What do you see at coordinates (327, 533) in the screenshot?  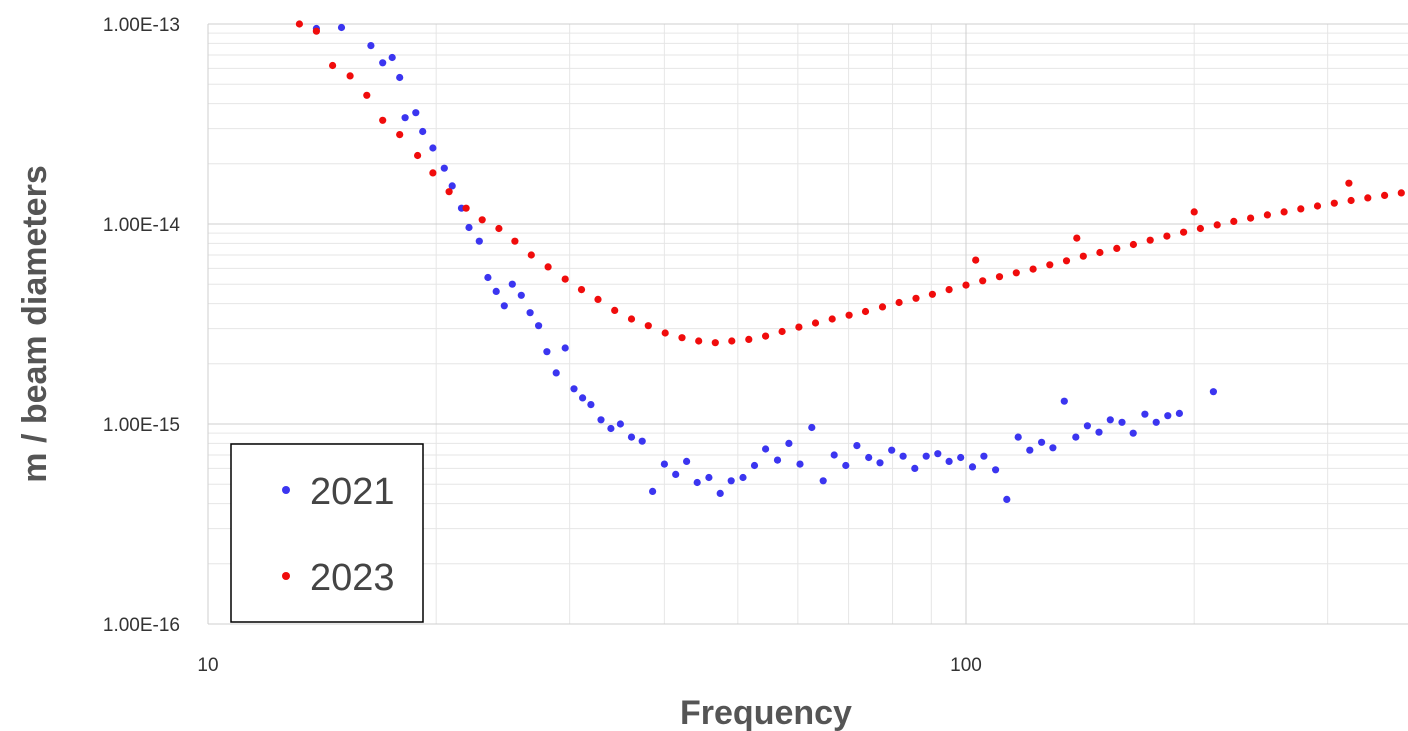 I see `legend: 2021 2023` at bounding box center [327, 533].